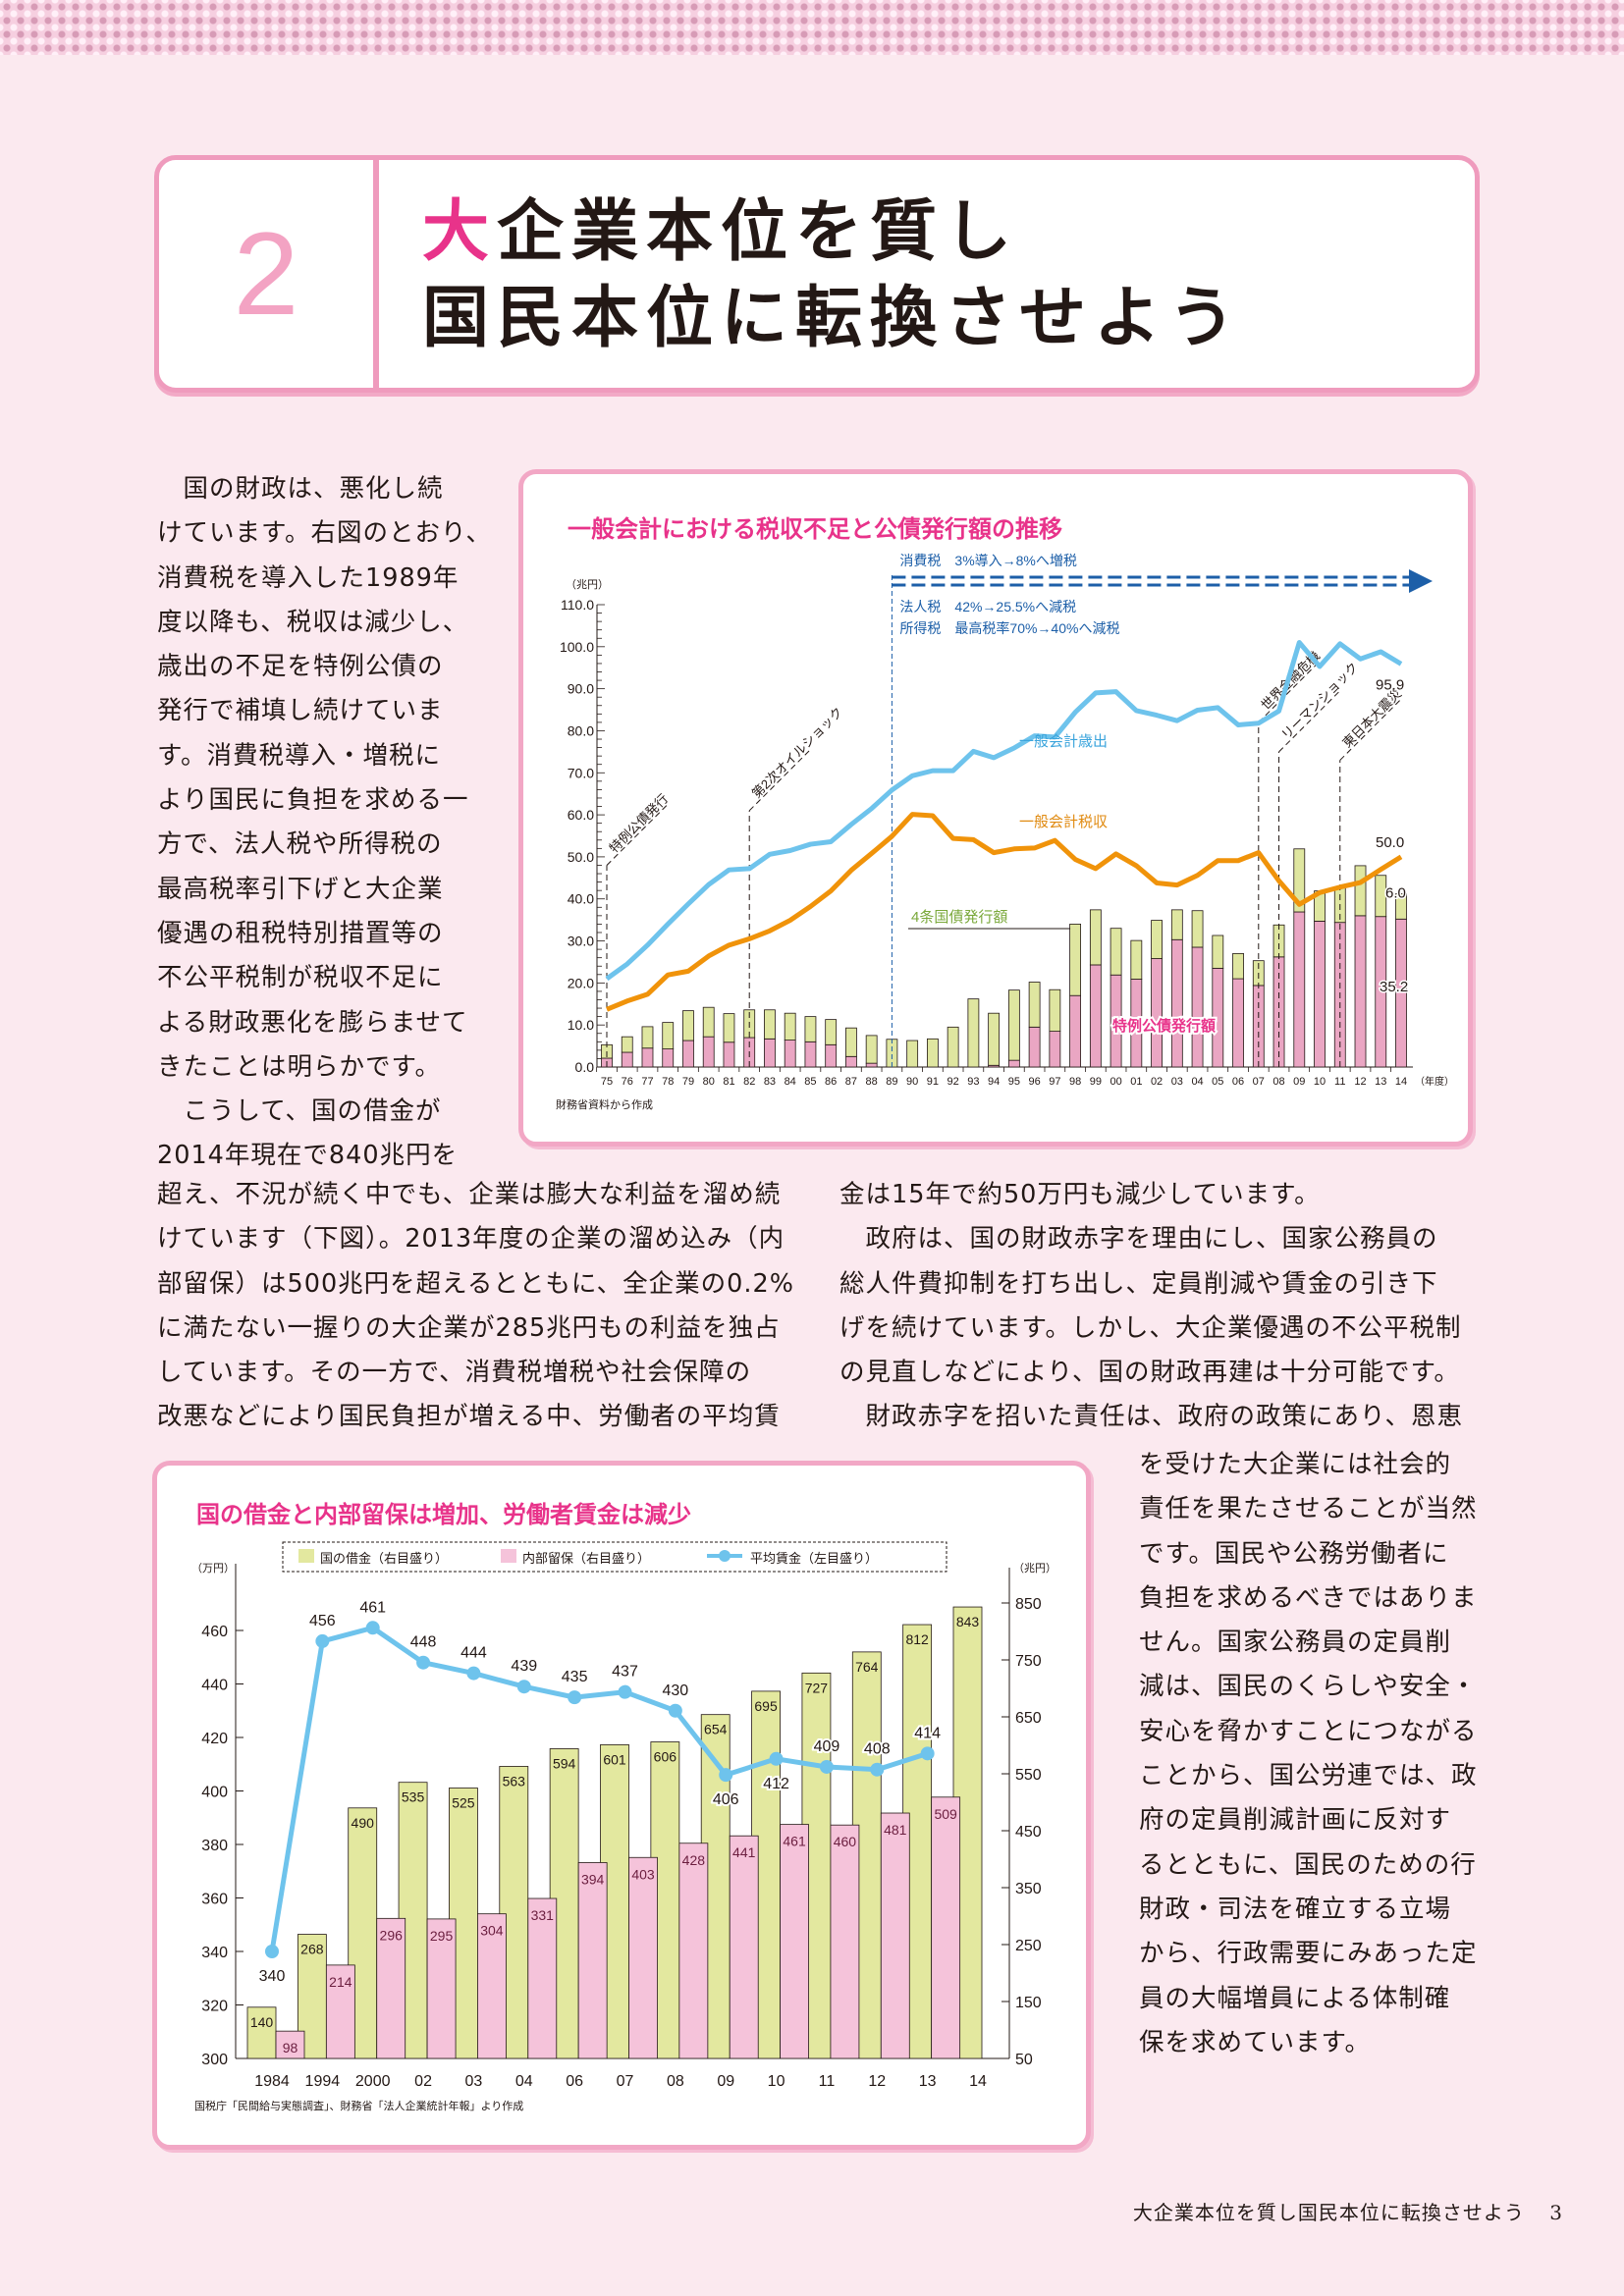 Image resolution: width=1624 pixels, height=2296 pixels. I want to click on bar-label-retained-earnings: 331, so click(543, 1915).